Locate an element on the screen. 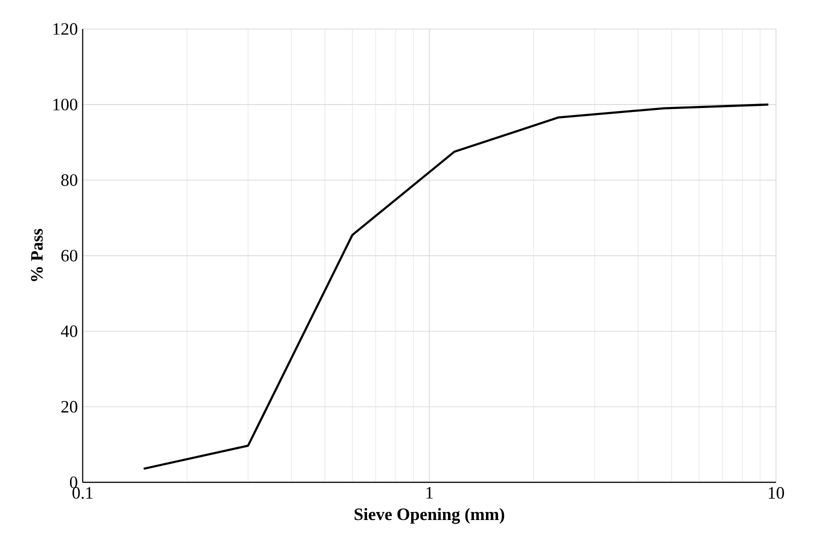 The width and height of the screenshot is (829, 533). y-tick-label: 40 is located at coordinates (69, 331).